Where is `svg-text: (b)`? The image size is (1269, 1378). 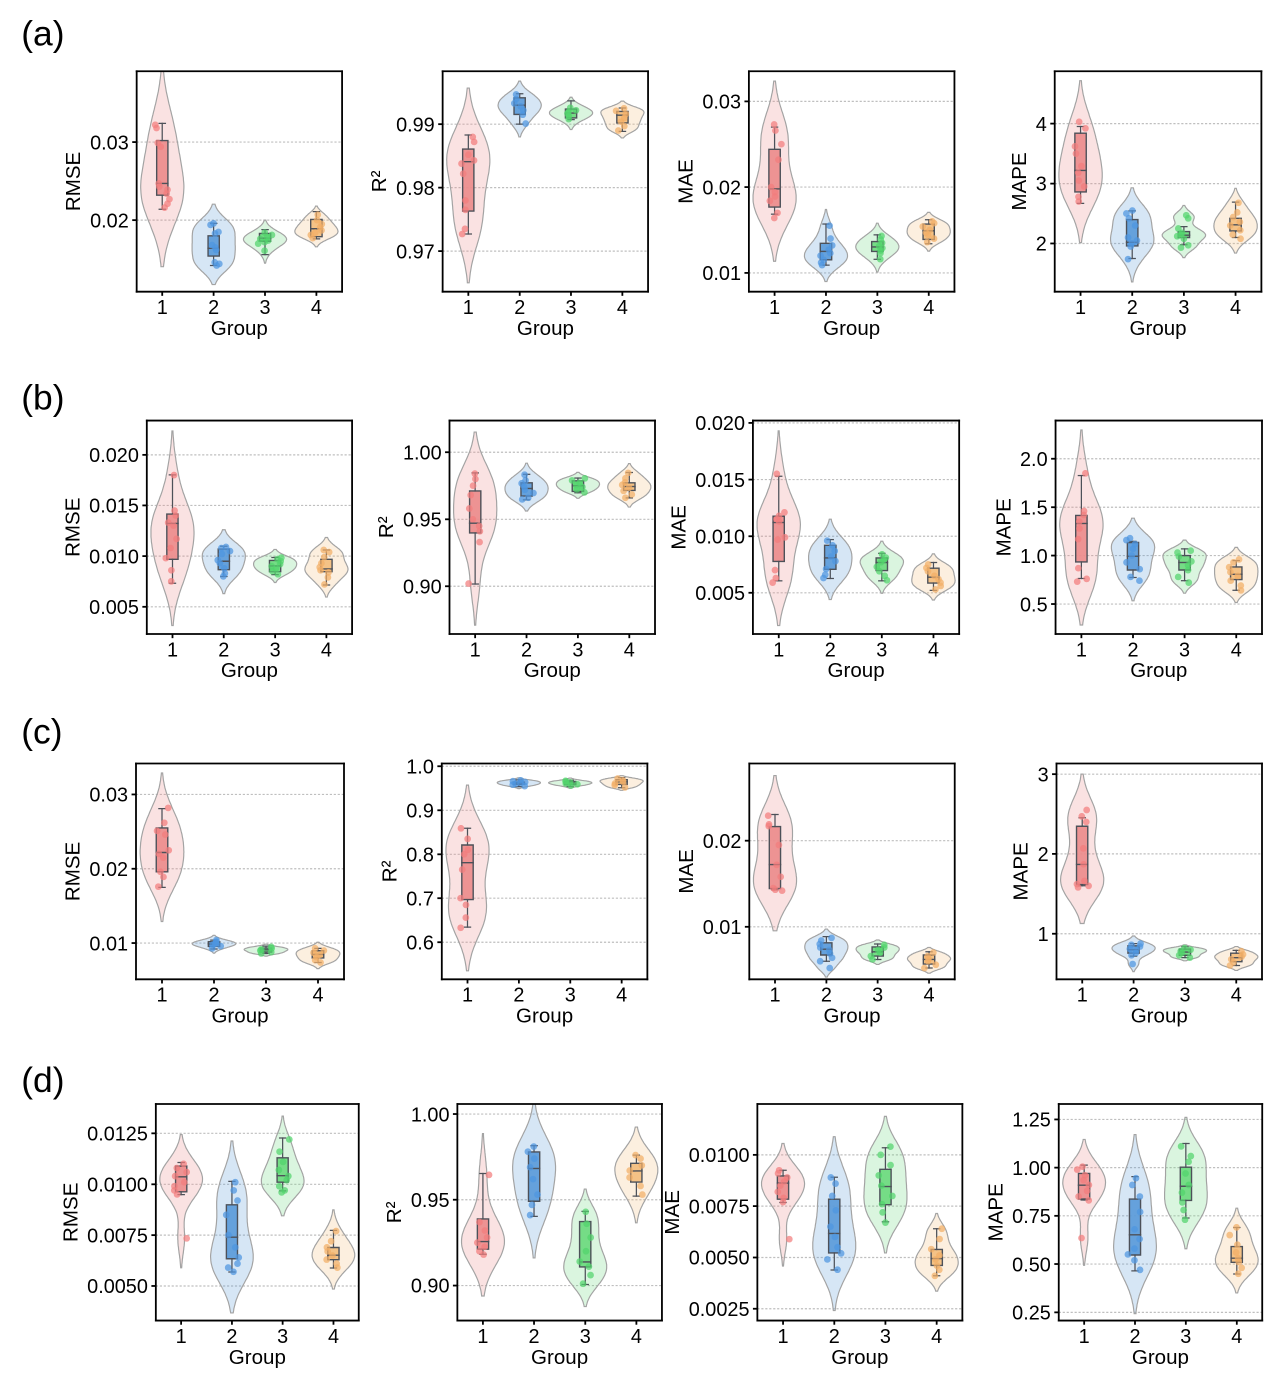 svg-text: (b) is located at coordinates (42, 397).